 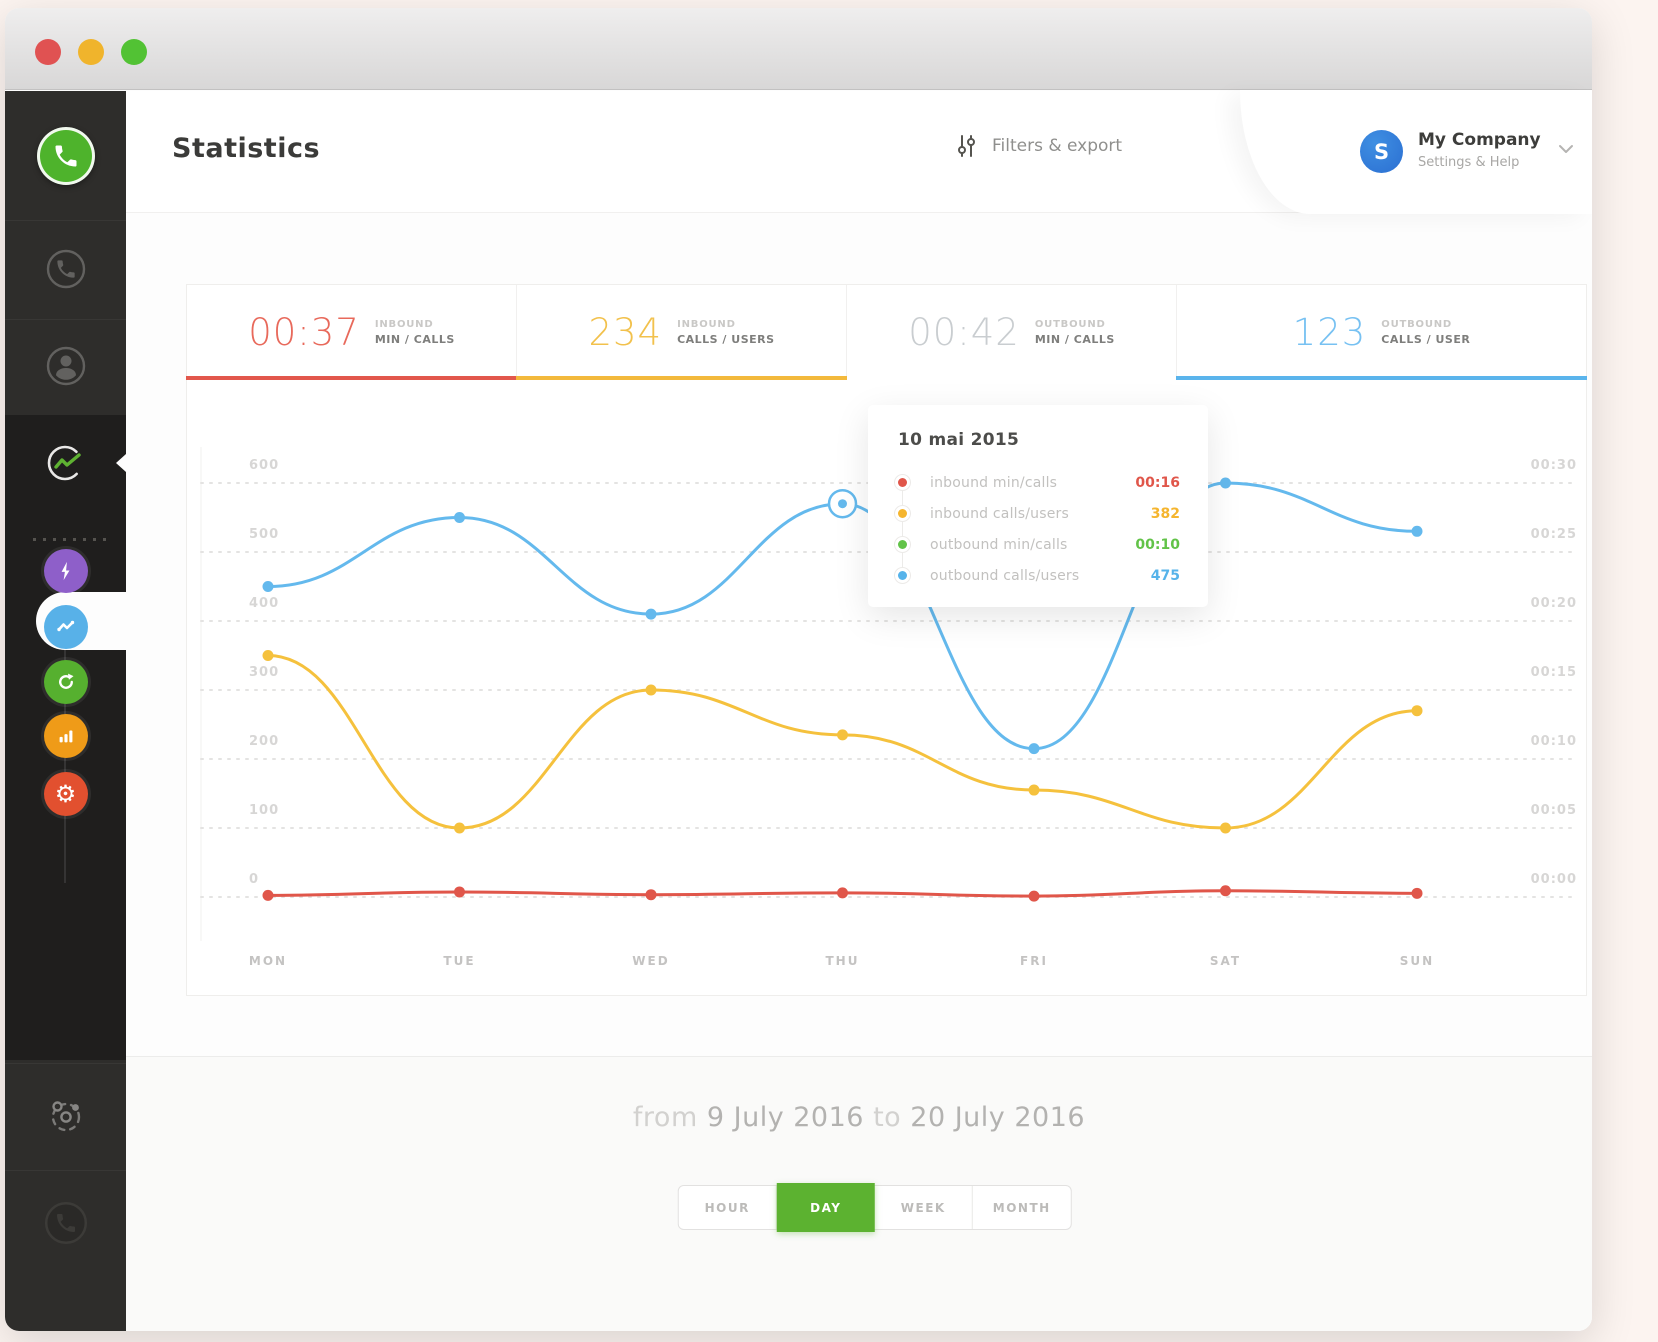 What do you see at coordinates (1469, 162) in the screenshot?
I see `company-subtitle: Settings & Help` at bounding box center [1469, 162].